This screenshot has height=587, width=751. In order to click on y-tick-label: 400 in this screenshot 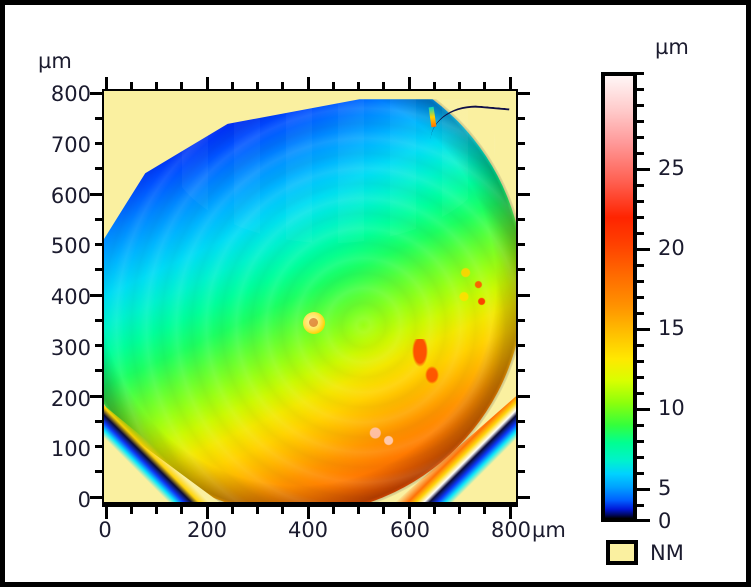, I will do `click(70, 297)`.